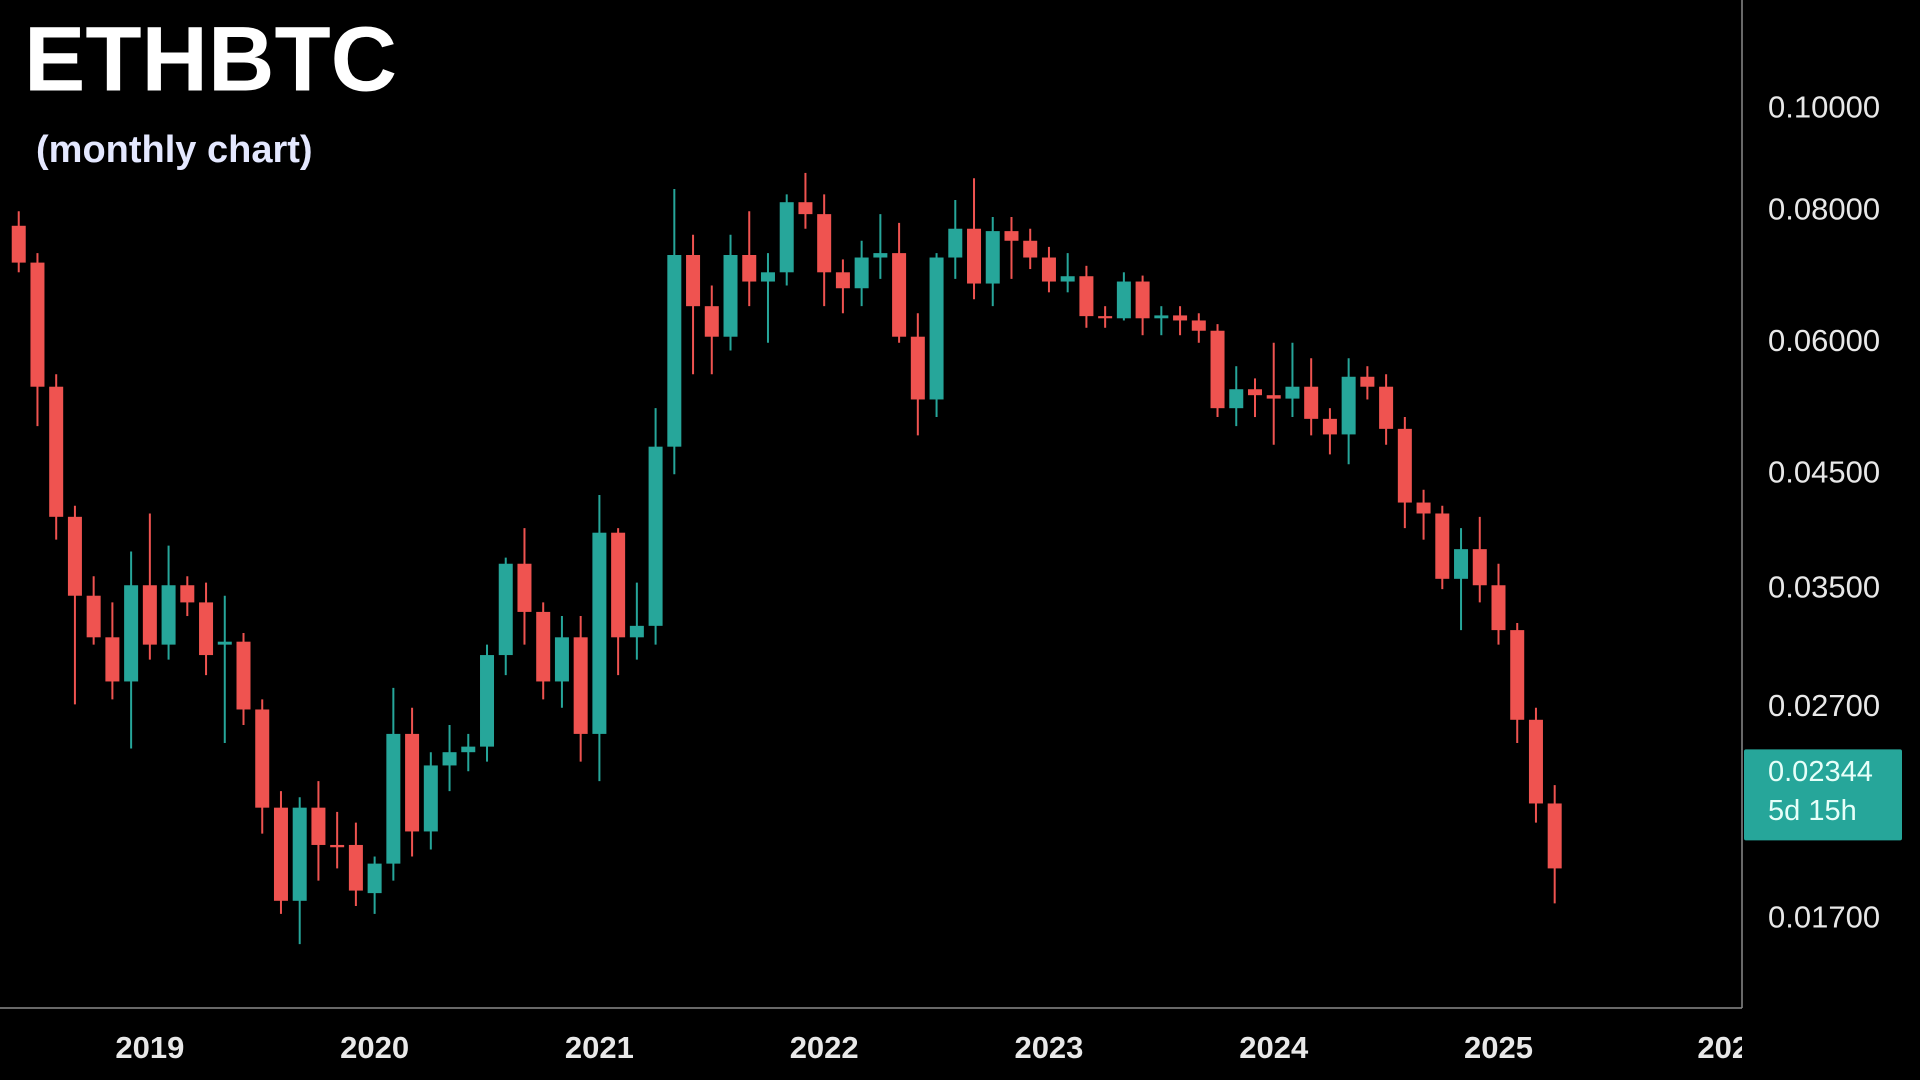 Image resolution: width=1920 pixels, height=1080 pixels. I want to click on y-tick-label: 0.02700, so click(1824, 705).